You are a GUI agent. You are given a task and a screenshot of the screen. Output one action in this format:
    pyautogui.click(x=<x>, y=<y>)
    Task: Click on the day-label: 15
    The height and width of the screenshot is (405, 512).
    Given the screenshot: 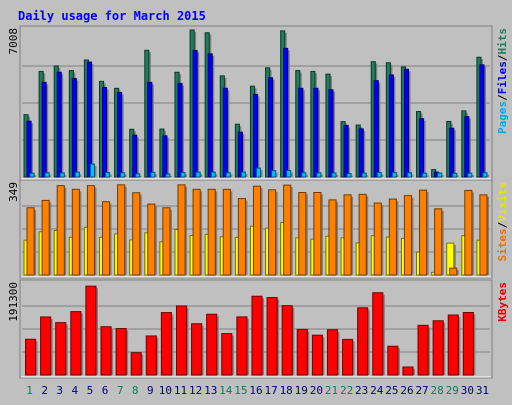 What is the action you would take?
    pyautogui.click(x=240, y=390)
    